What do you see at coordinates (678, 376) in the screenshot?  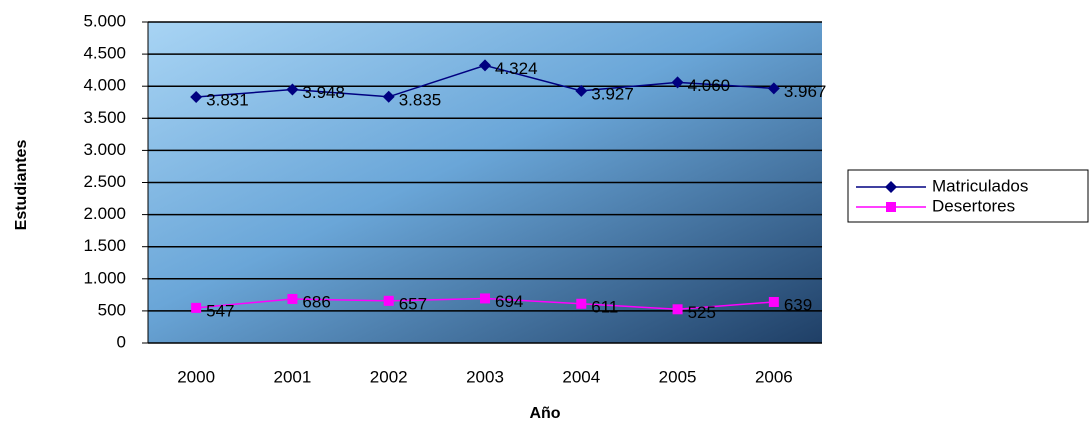 I see `x-tick-label: 2005` at bounding box center [678, 376].